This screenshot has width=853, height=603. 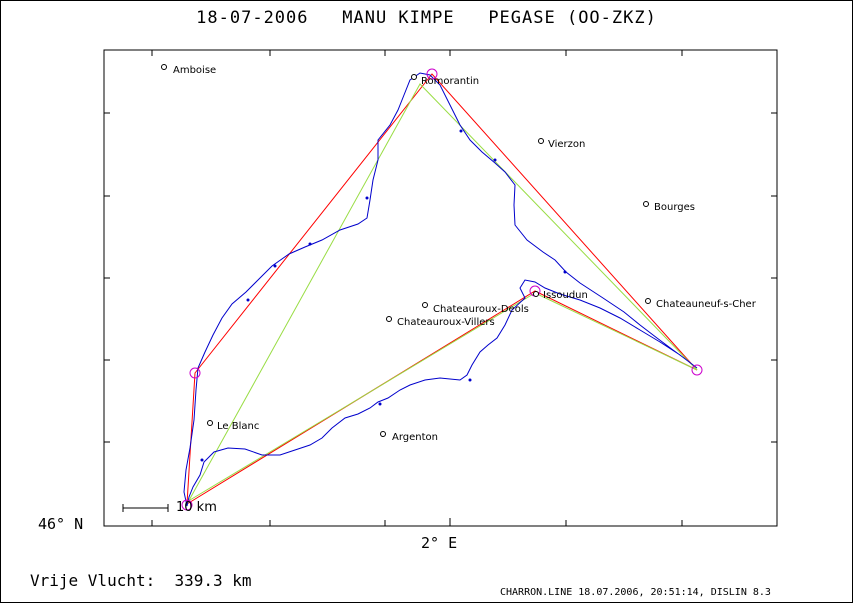 I want to click on right-ticks, so click(x=774, y=277).